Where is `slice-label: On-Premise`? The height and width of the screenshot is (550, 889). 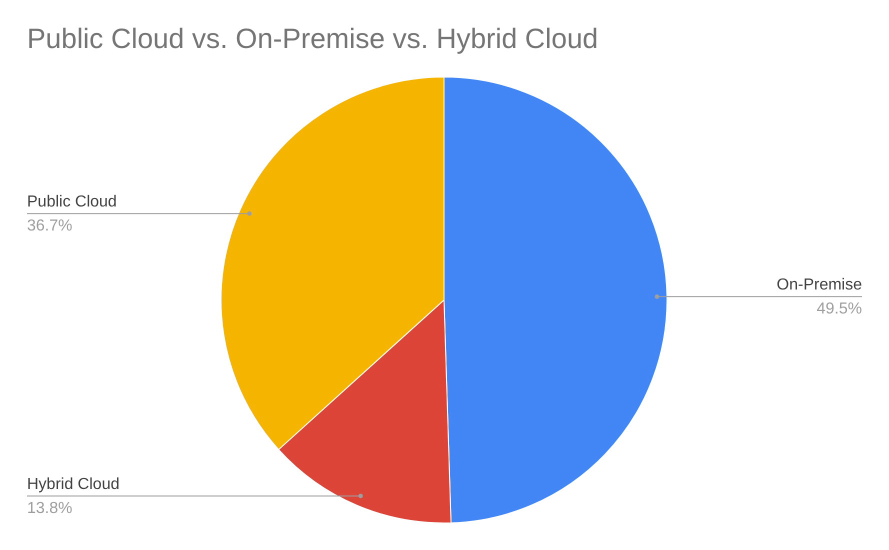 slice-label: On-Premise is located at coordinates (819, 285).